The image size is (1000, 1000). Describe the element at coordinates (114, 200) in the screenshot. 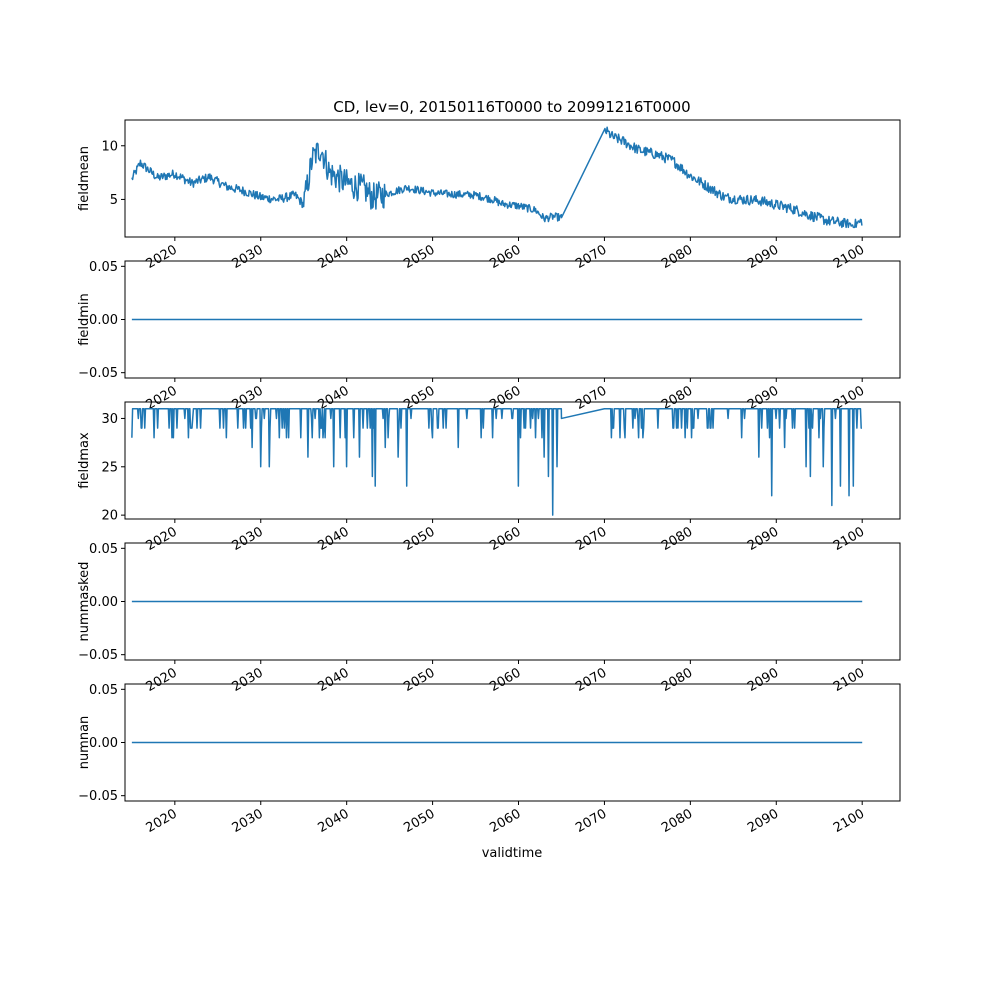

I see `y-tick-label: 5` at that location.